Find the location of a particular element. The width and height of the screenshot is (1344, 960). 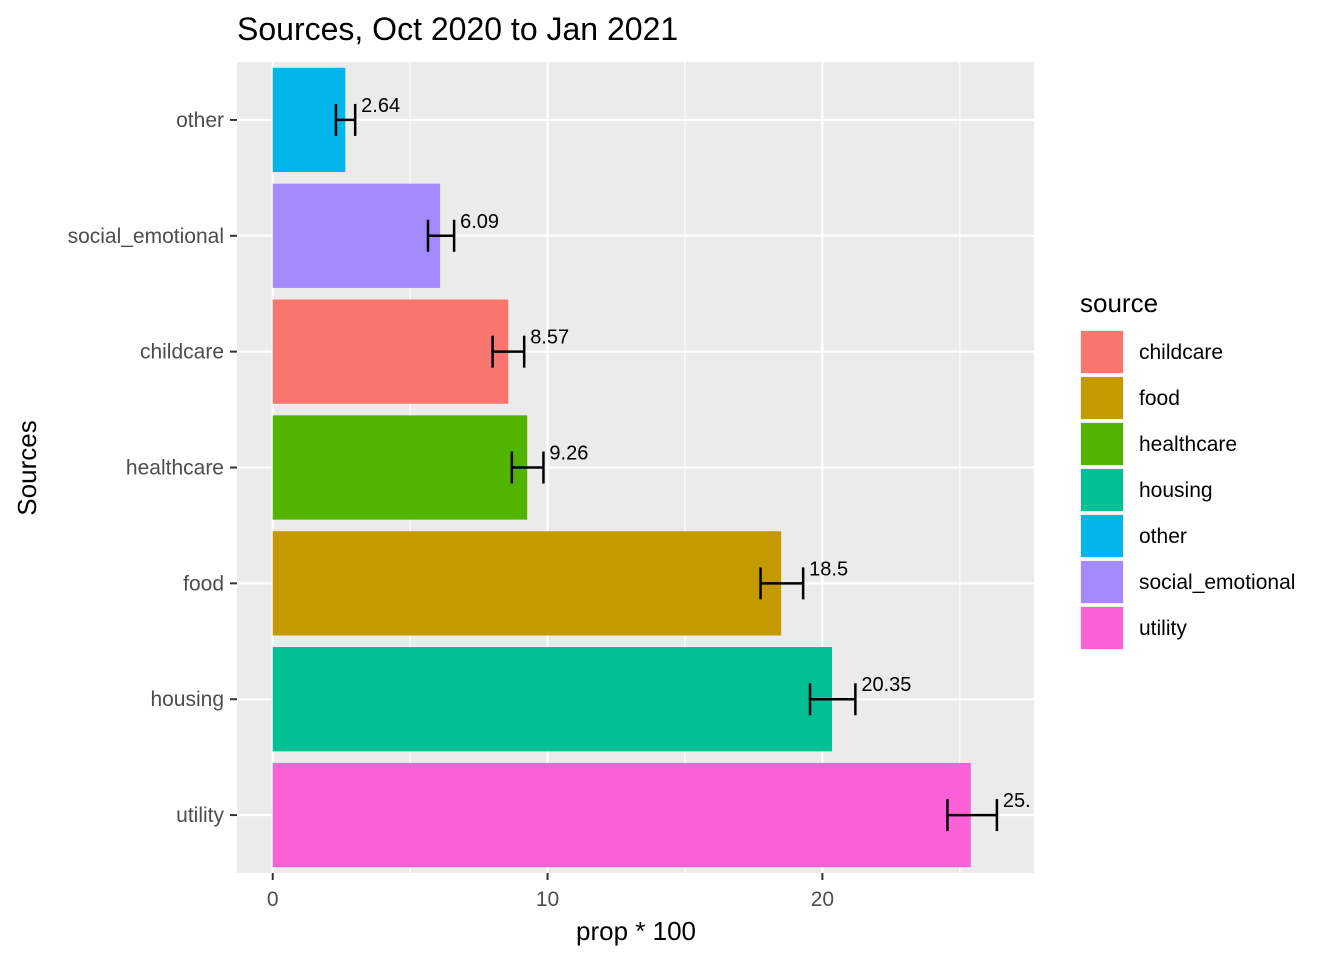

y-tick-label-other: other is located at coordinates (200, 120).